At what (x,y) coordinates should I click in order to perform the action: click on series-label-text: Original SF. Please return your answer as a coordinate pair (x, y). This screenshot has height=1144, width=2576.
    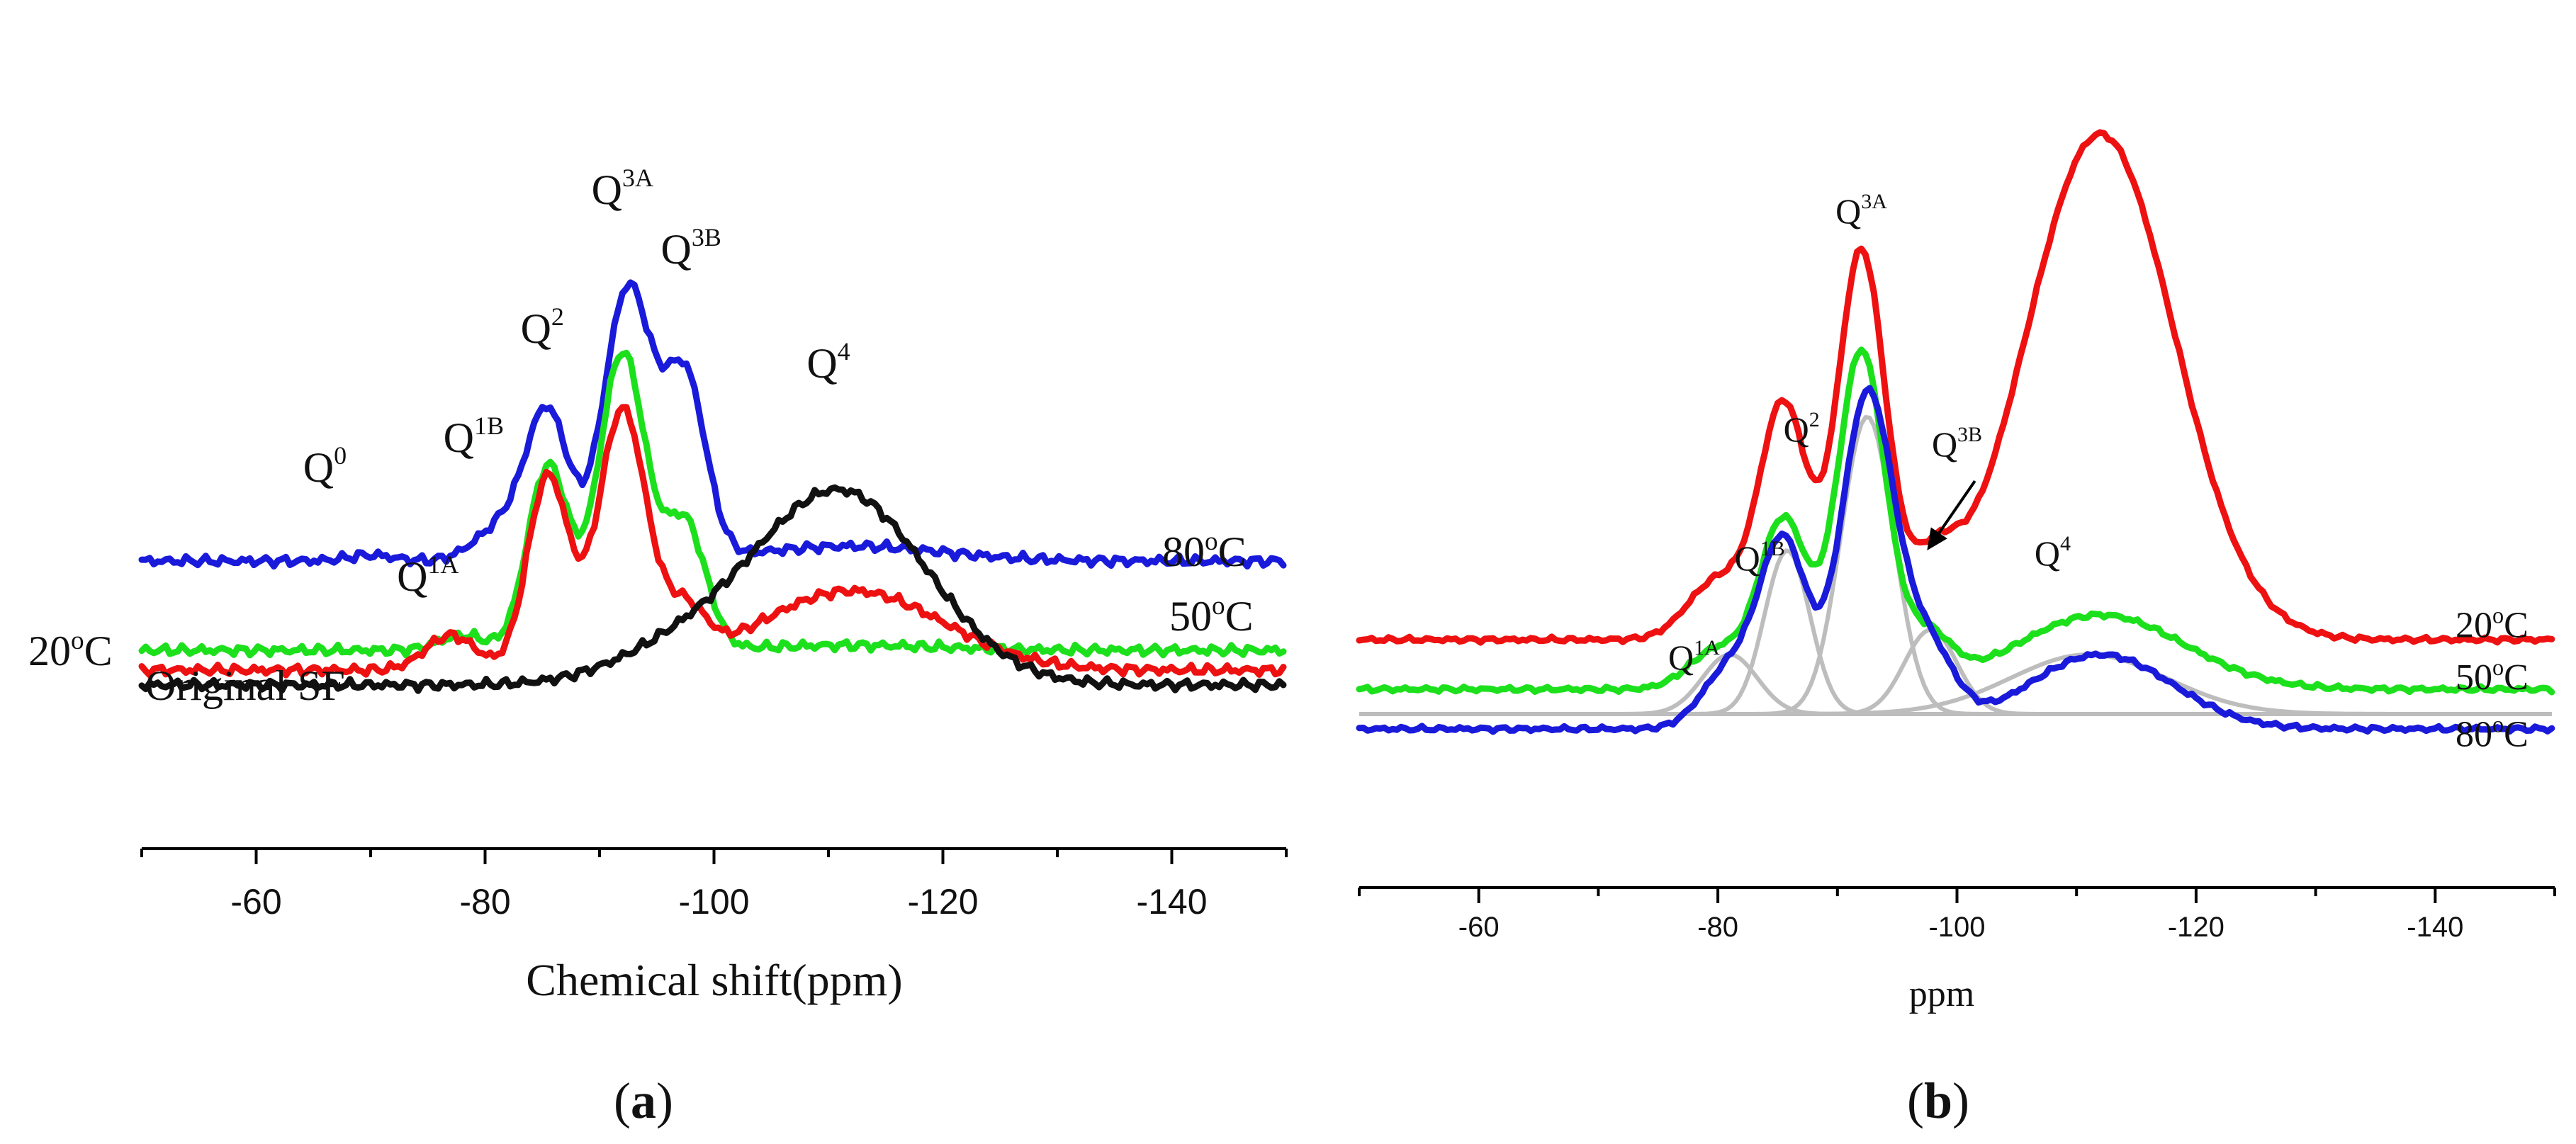
    Looking at the image, I should click on (245, 685).